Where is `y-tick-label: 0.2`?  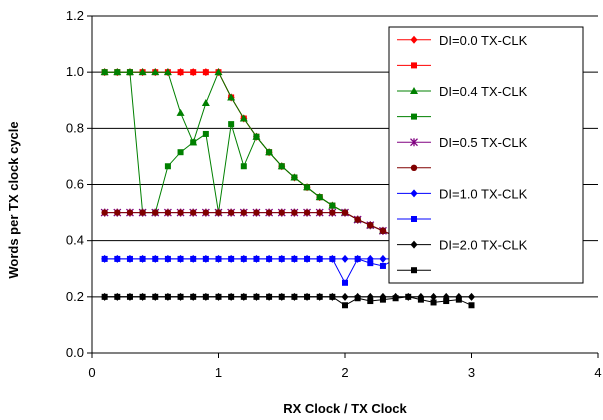 y-tick-label: 0.2 is located at coordinates (75, 296).